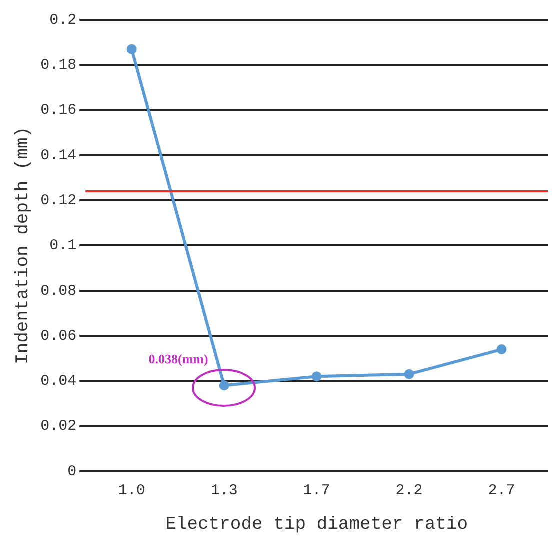 The image size is (555, 539). I want to click on y-tick-label: 0.1, so click(63, 246).